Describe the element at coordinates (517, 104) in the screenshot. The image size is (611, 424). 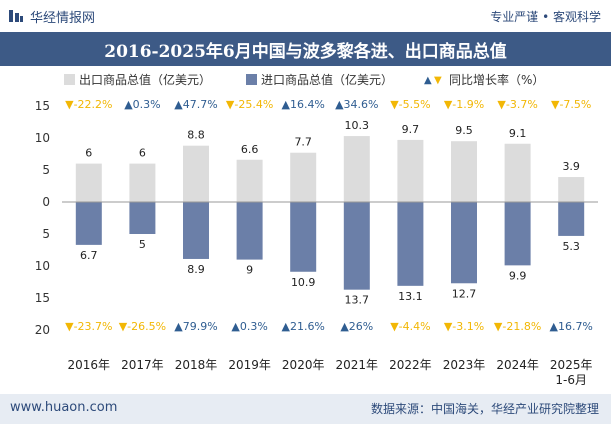
I see `export-growth-label: ▼-3.7%` at that location.